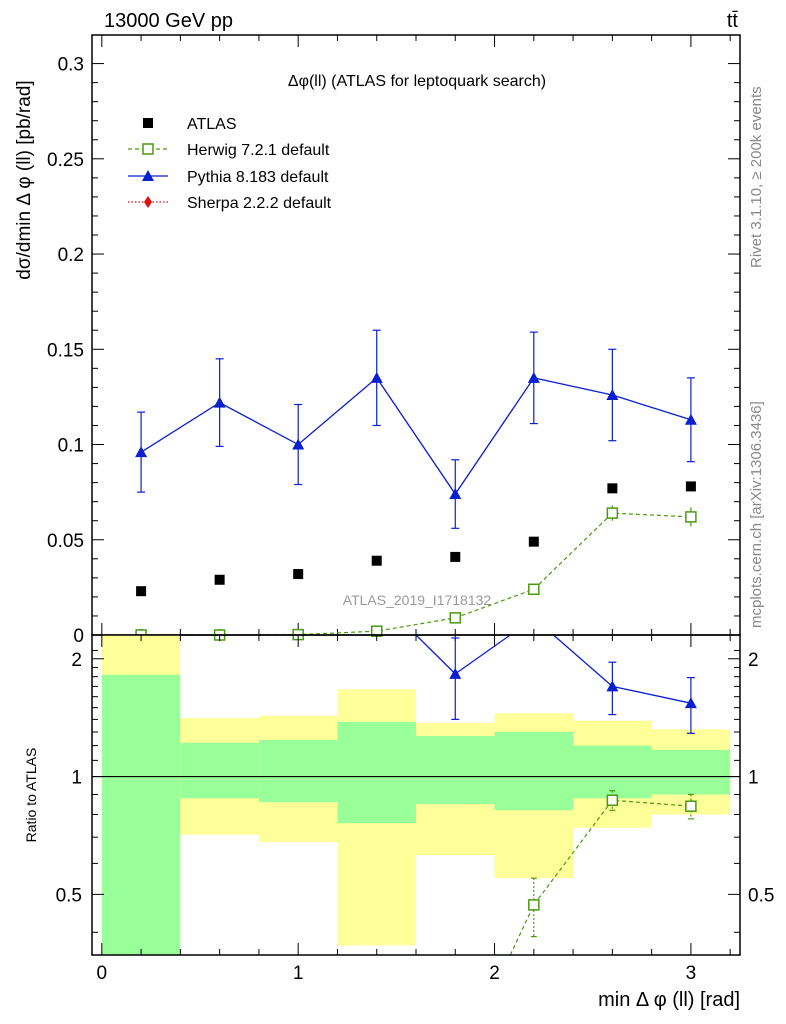 This screenshot has height=1024, width=786. What do you see at coordinates (753, 660) in the screenshot?
I see `ratio-y-tick-label-right: 2` at bounding box center [753, 660].